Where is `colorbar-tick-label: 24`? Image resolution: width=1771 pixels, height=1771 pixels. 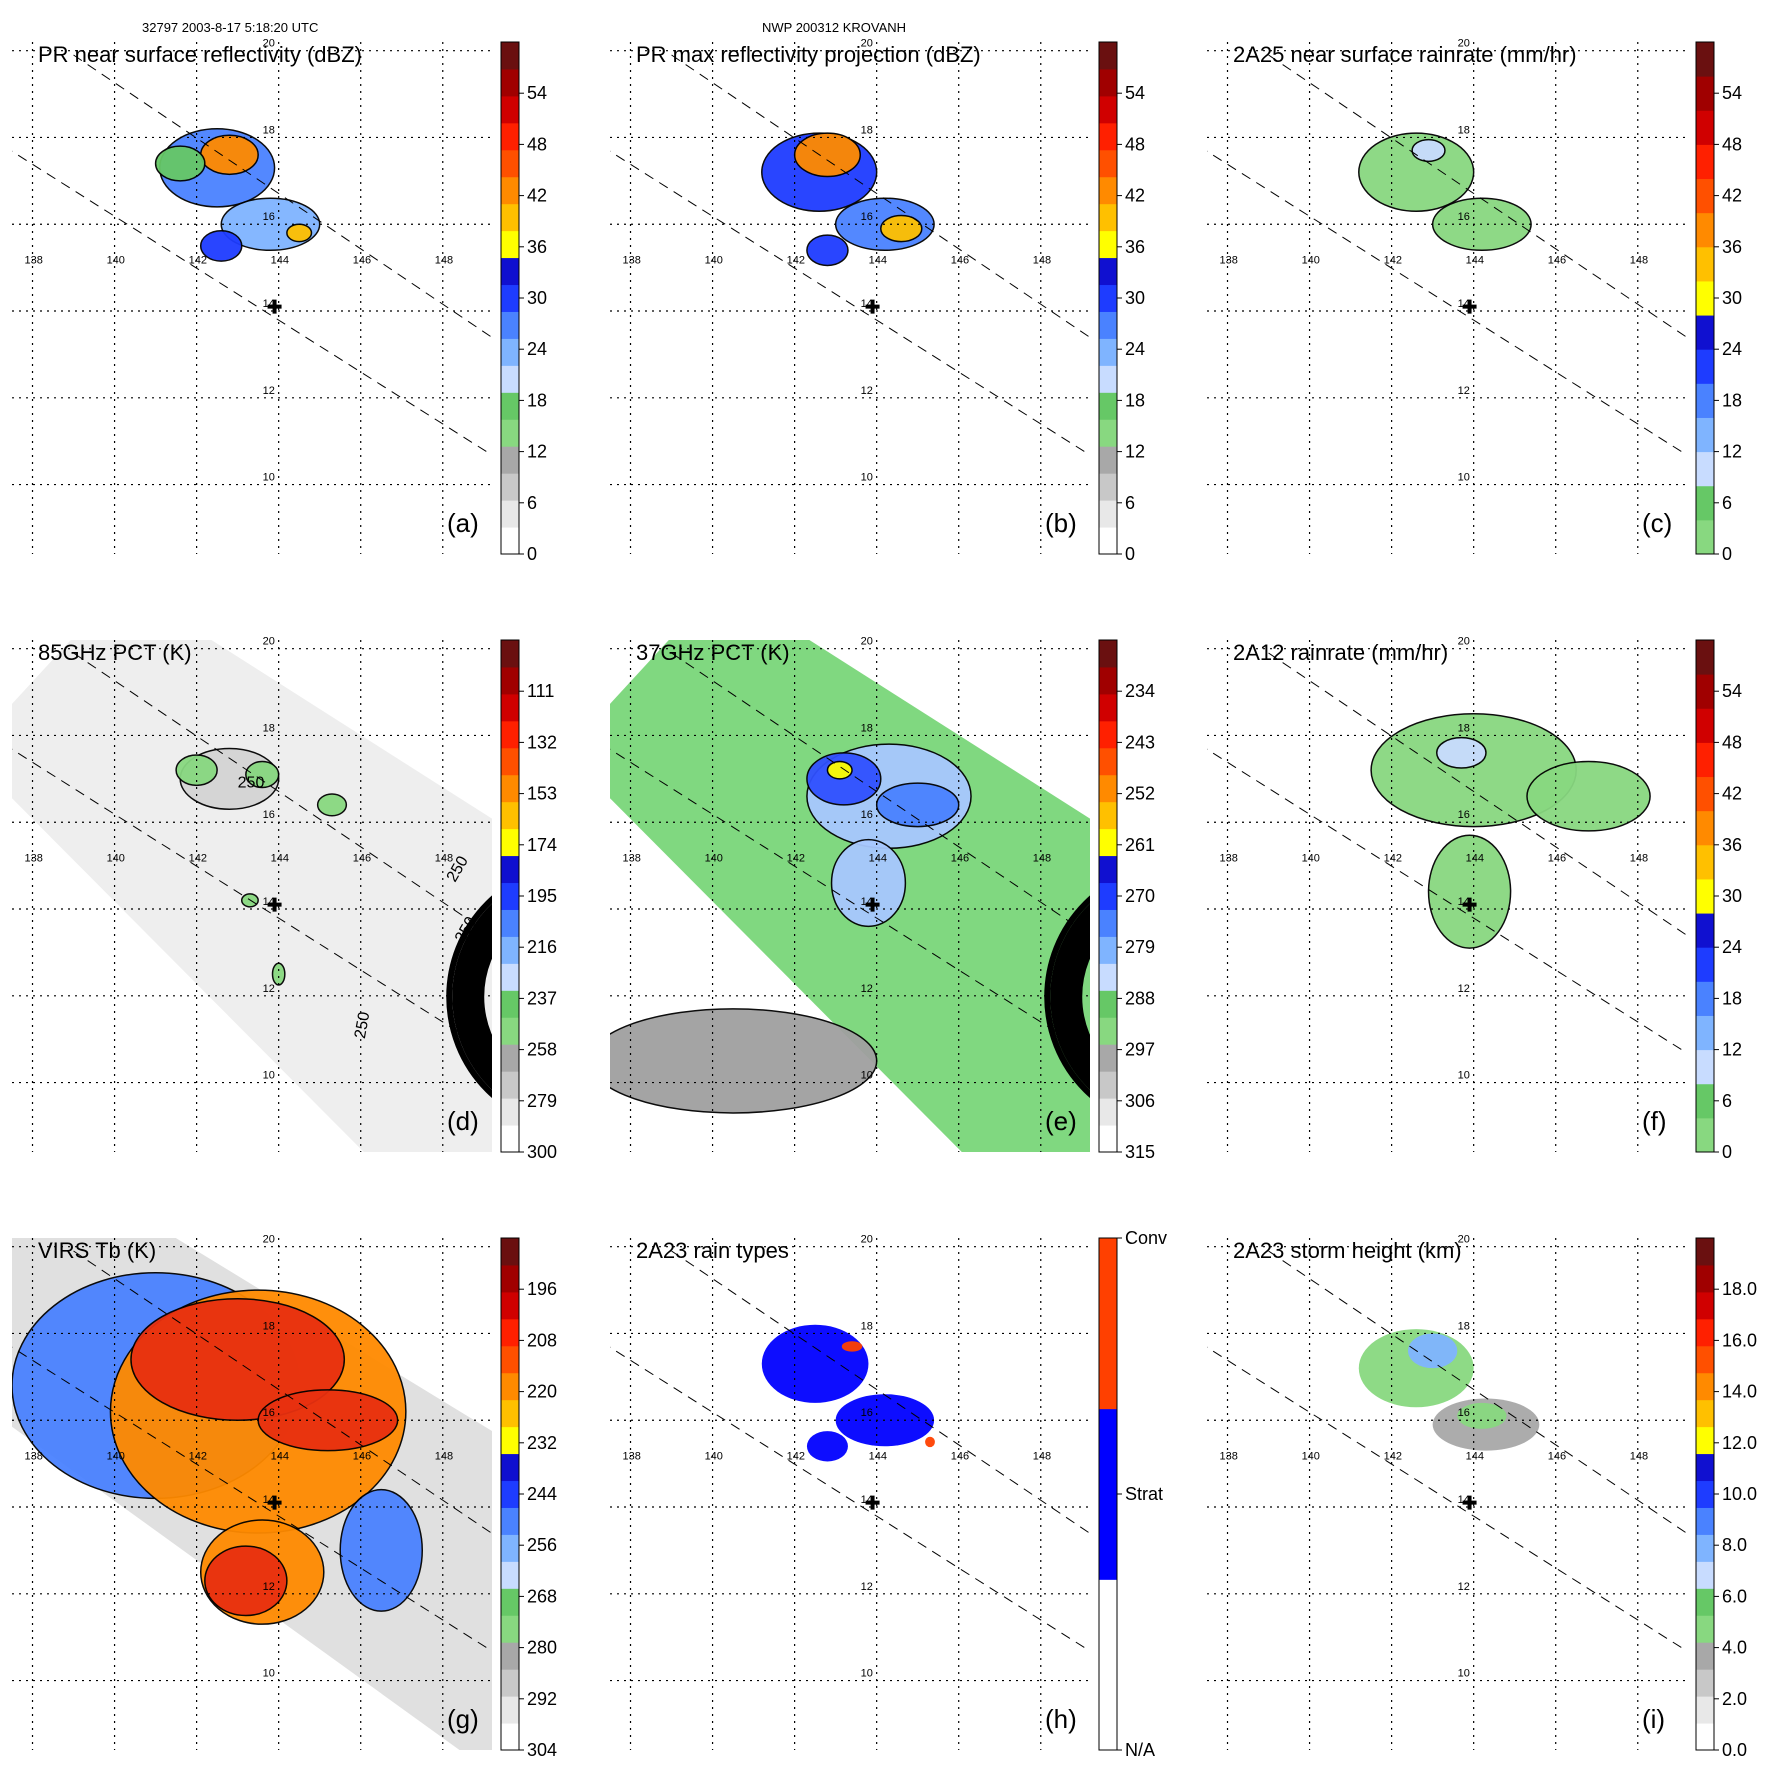
colorbar-tick-label: 24 is located at coordinates (1732, 947).